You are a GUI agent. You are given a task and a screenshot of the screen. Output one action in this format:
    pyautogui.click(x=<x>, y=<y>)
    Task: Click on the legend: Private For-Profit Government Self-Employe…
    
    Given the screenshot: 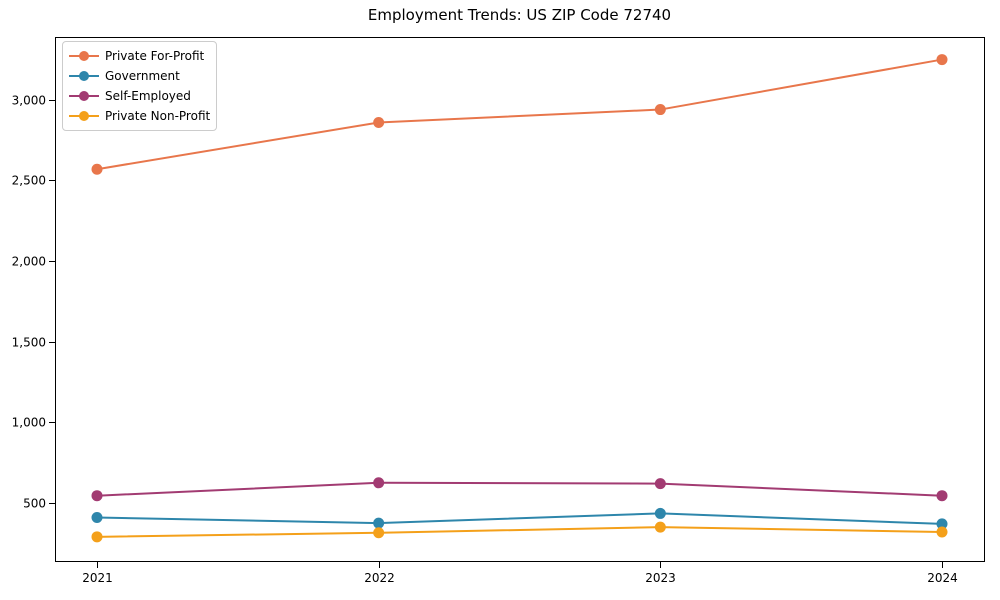 What is the action you would take?
    pyautogui.click(x=140, y=86)
    